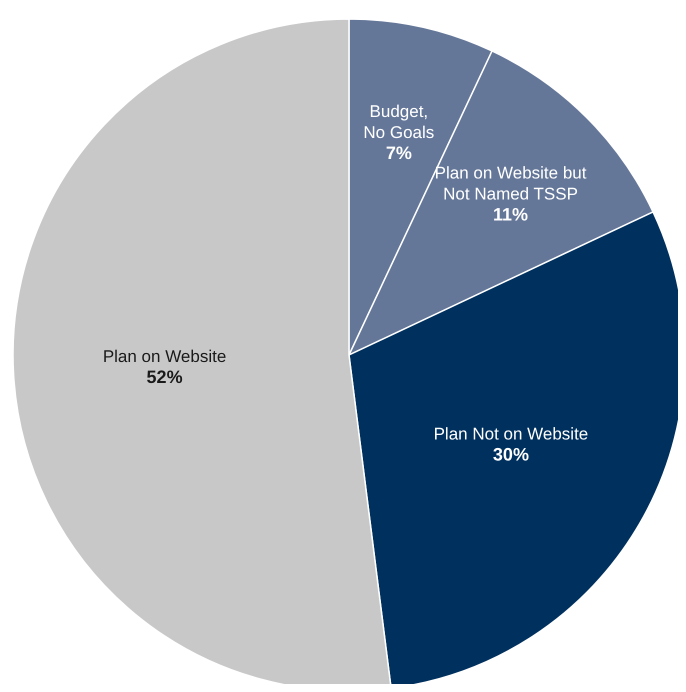 This screenshot has width=686, height=692. Describe the element at coordinates (510, 214) in the screenshot. I see `data-label: 11%` at that location.